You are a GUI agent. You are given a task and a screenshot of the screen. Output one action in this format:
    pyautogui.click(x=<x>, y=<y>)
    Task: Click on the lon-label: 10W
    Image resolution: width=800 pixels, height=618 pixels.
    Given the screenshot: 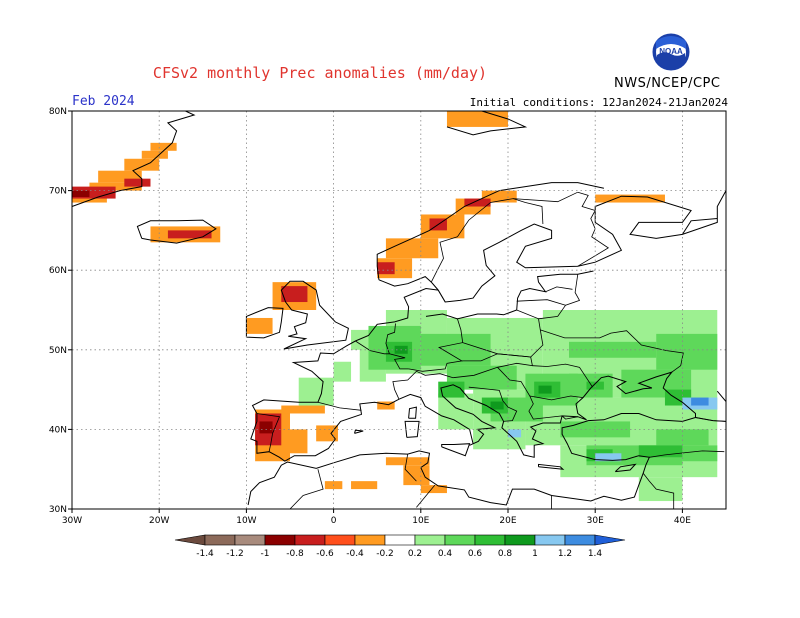 What is the action you would take?
    pyautogui.click(x=246, y=521)
    